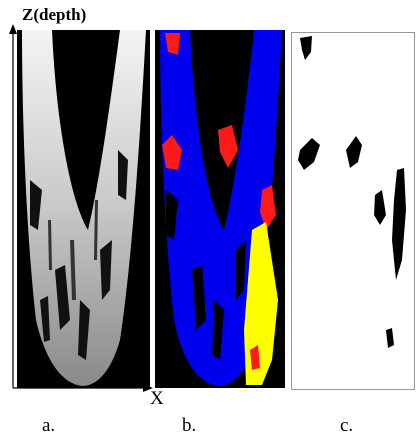 Image resolution: width=419 pixels, height=438 pixels. I want to click on panel-label: a., so click(48, 425).